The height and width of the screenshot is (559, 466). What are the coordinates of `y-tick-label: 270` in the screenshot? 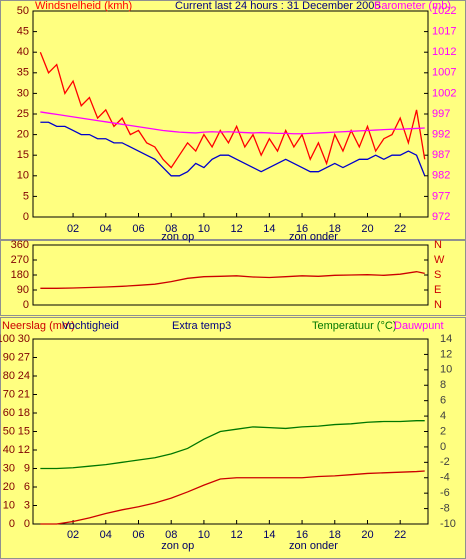 It's located at (20, 260).